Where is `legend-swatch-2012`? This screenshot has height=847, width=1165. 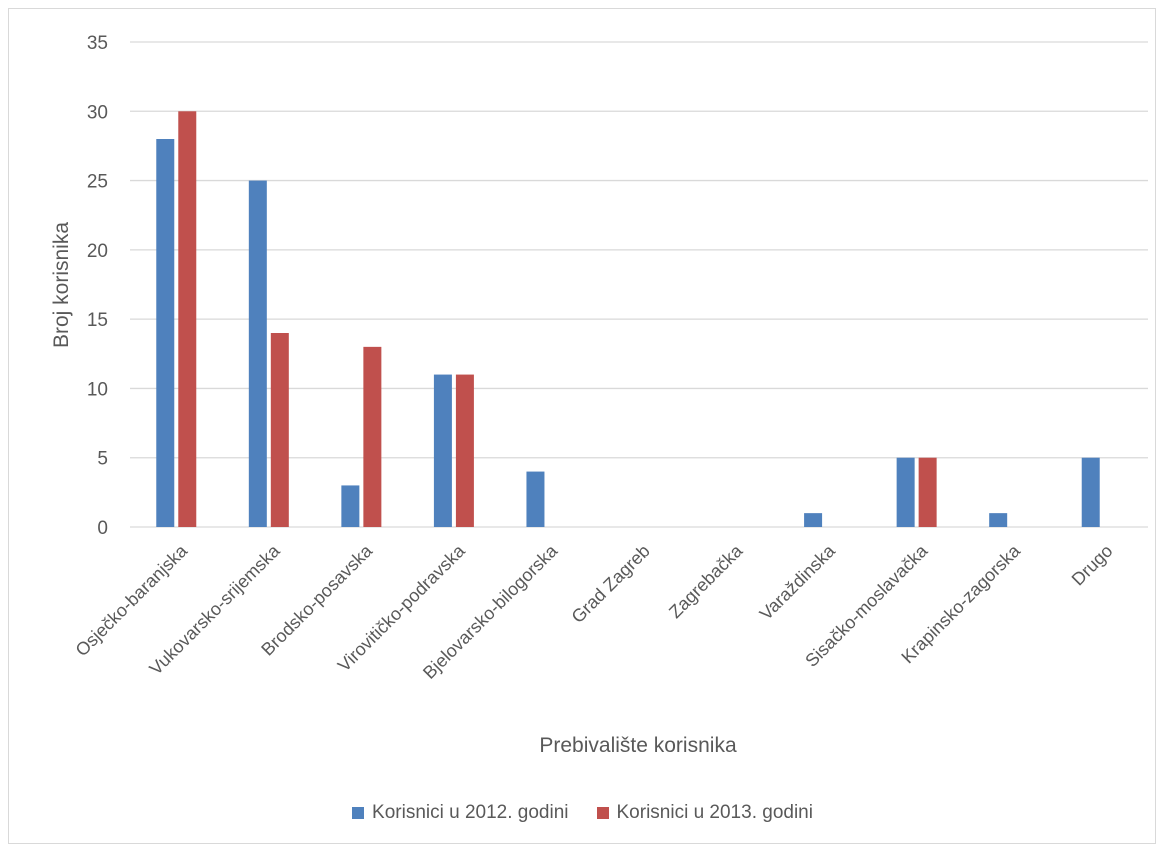
legend-swatch-2012 is located at coordinates (358, 813).